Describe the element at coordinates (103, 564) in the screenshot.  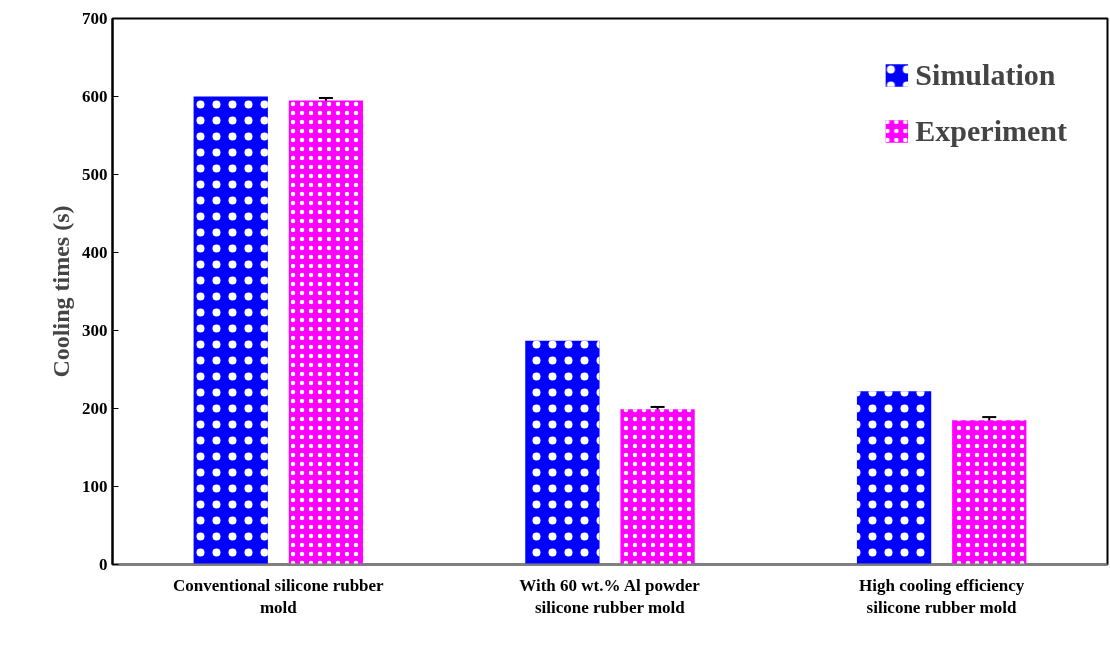
I see `y-tick-label: 0` at that location.